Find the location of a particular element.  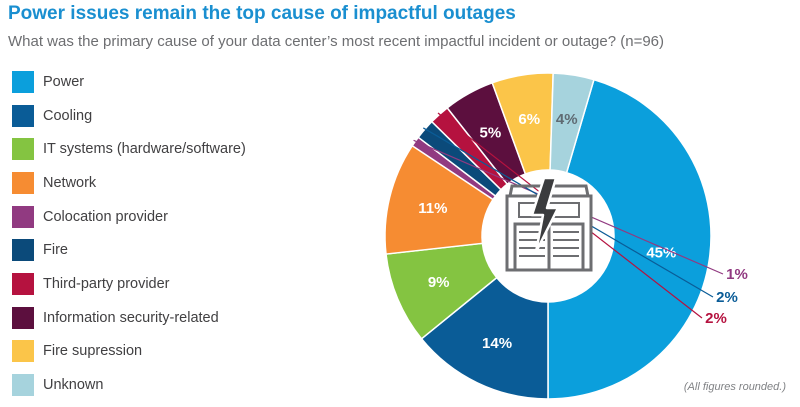

slice-label: 14% is located at coordinates (497, 343).